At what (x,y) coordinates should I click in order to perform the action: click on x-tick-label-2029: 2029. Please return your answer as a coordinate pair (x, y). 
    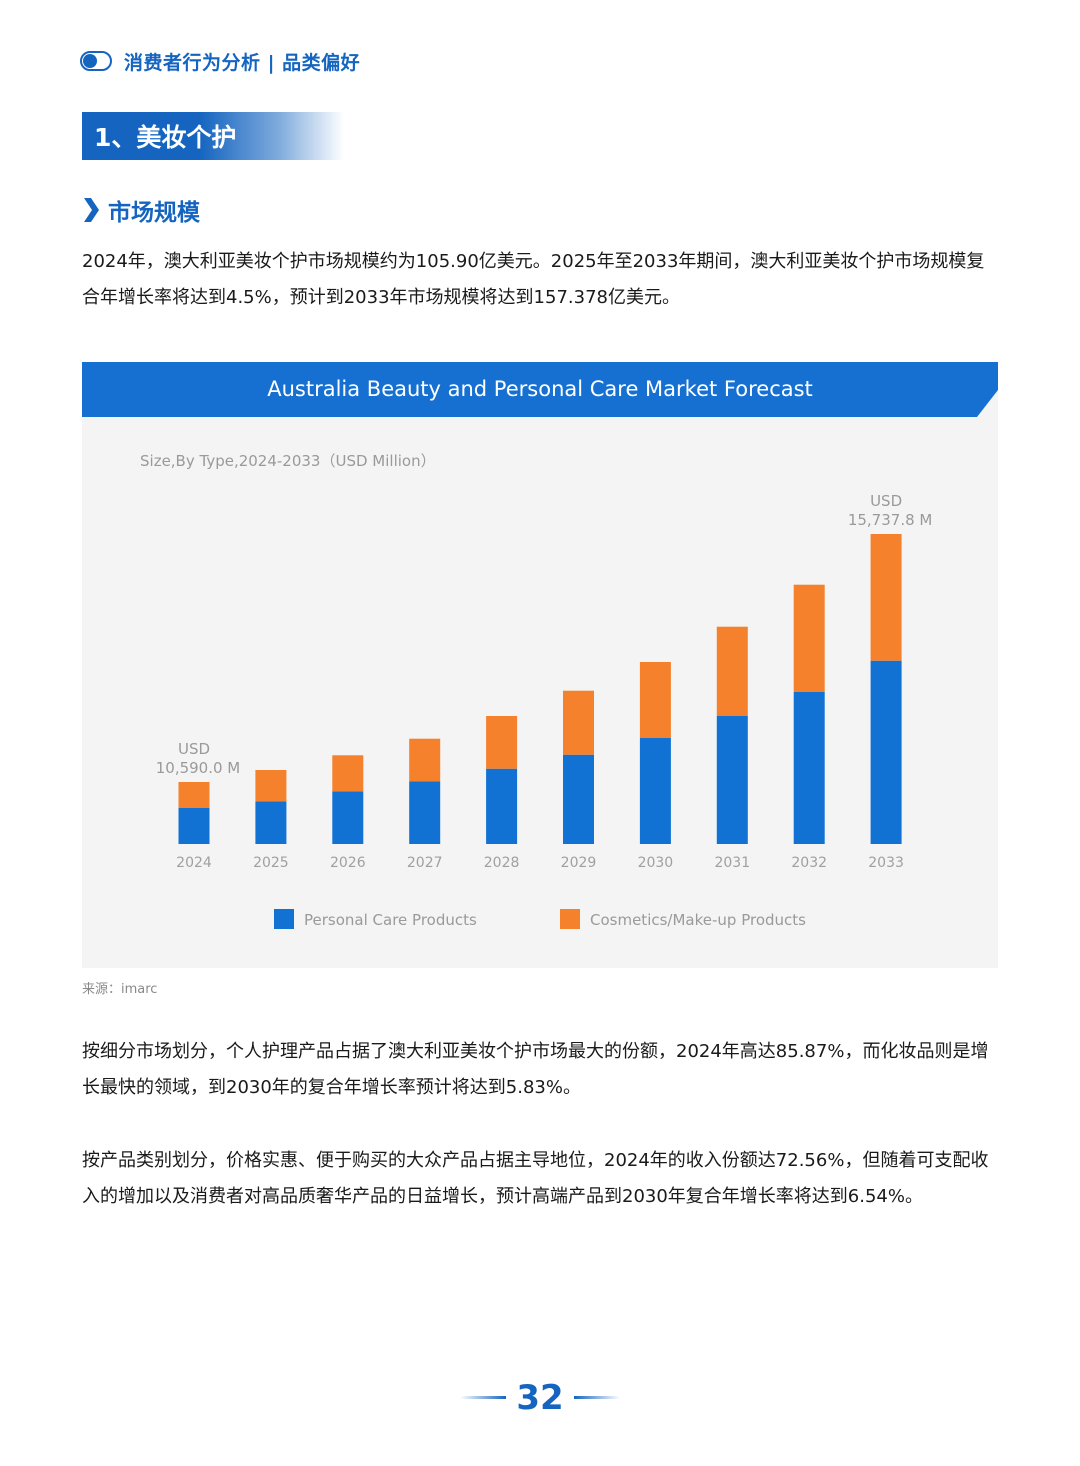
    Looking at the image, I should click on (579, 863).